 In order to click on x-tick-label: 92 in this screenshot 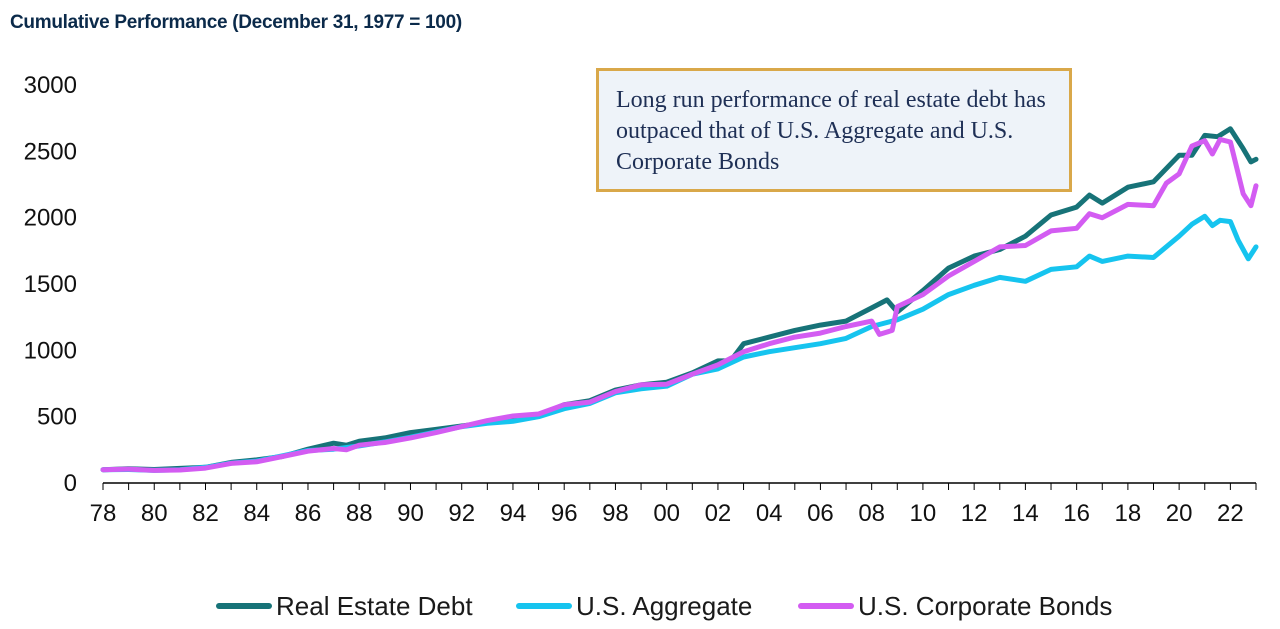, I will do `click(461, 513)`.